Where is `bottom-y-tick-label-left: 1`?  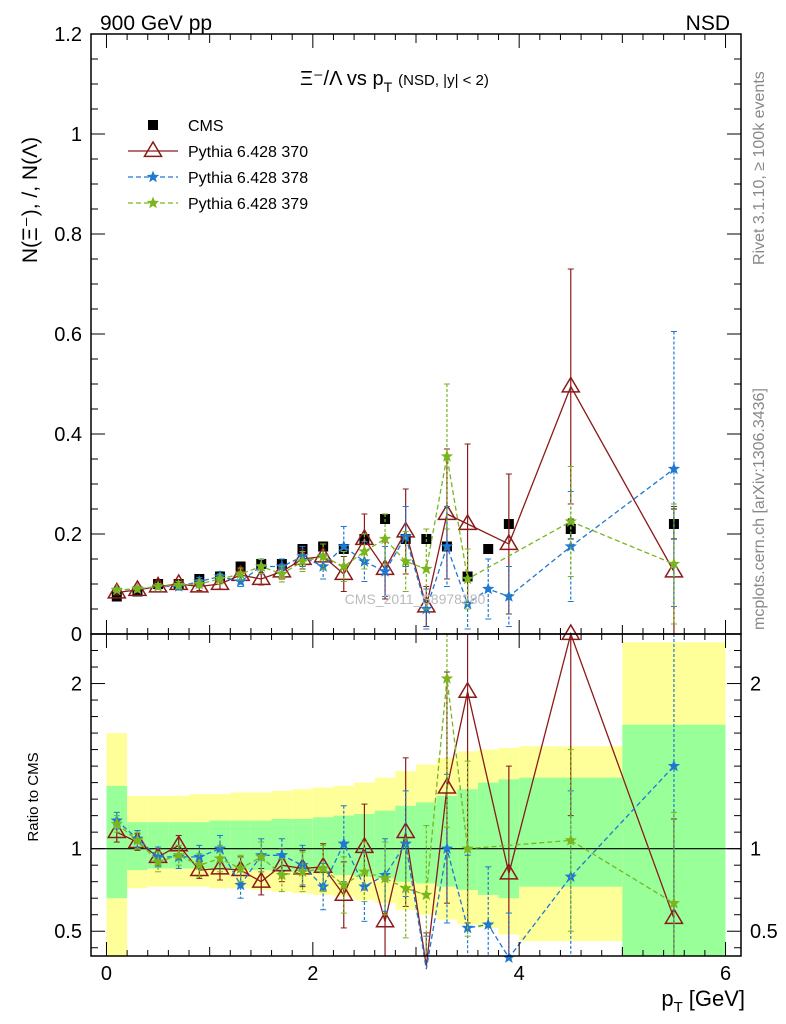
bottom-y-tick-label-left: 1 is located at coordinates (76, 850).